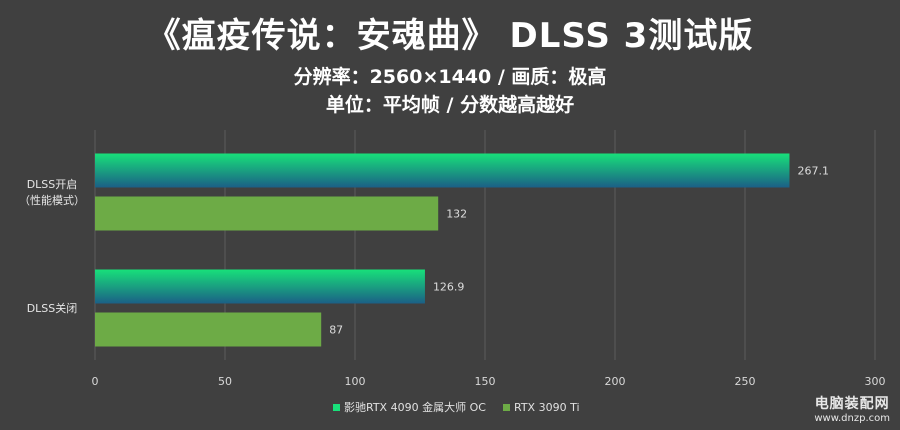 This screenshot has width=900, height=430. Describe the element at coordinates (52, 246) in the screenshot. I see `category-labels: DLSS开启 （性能模式） DLSS关闭` at that location.